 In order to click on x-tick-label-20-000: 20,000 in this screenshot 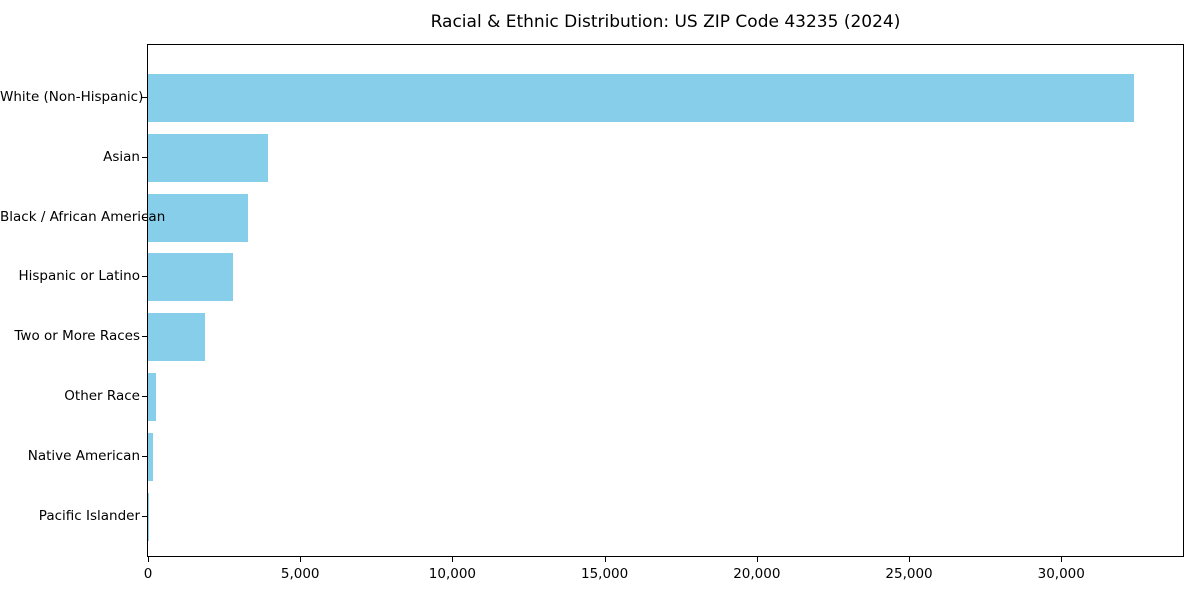, I will do `click(757, 574)`.